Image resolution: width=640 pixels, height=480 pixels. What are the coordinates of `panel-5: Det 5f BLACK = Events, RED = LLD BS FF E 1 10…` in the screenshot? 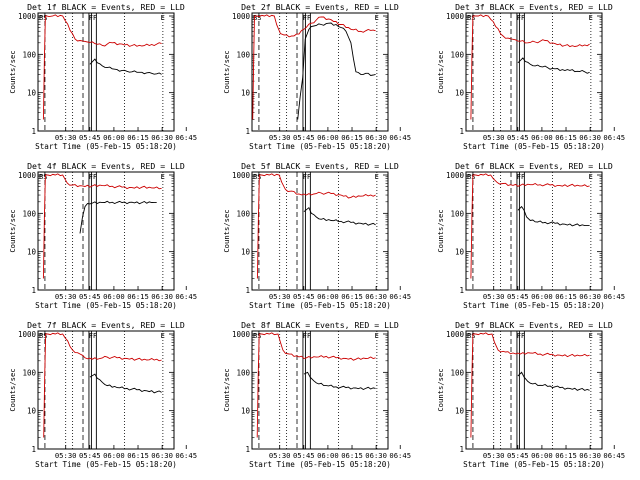 It's located at (316, 235).